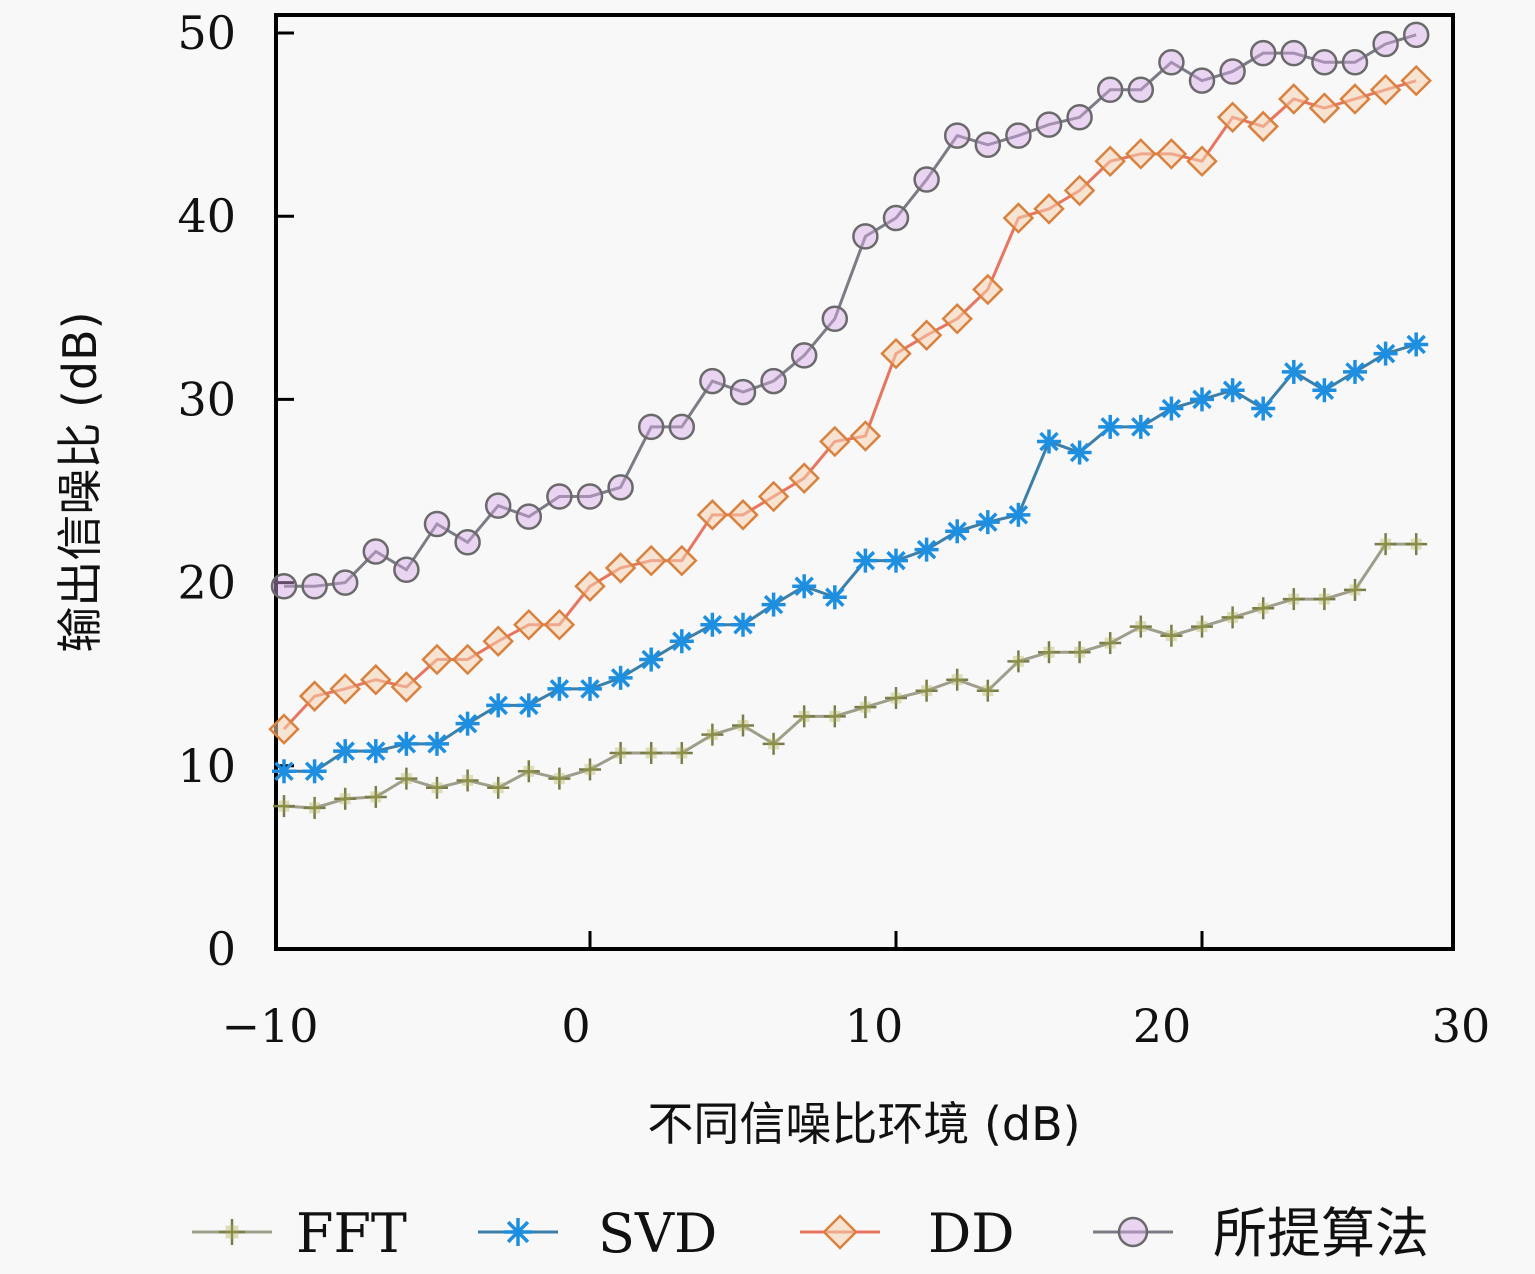  Describe the element at coordinates (206, 766) in the screenshot. I see `y-tick-label: 10` at that location.